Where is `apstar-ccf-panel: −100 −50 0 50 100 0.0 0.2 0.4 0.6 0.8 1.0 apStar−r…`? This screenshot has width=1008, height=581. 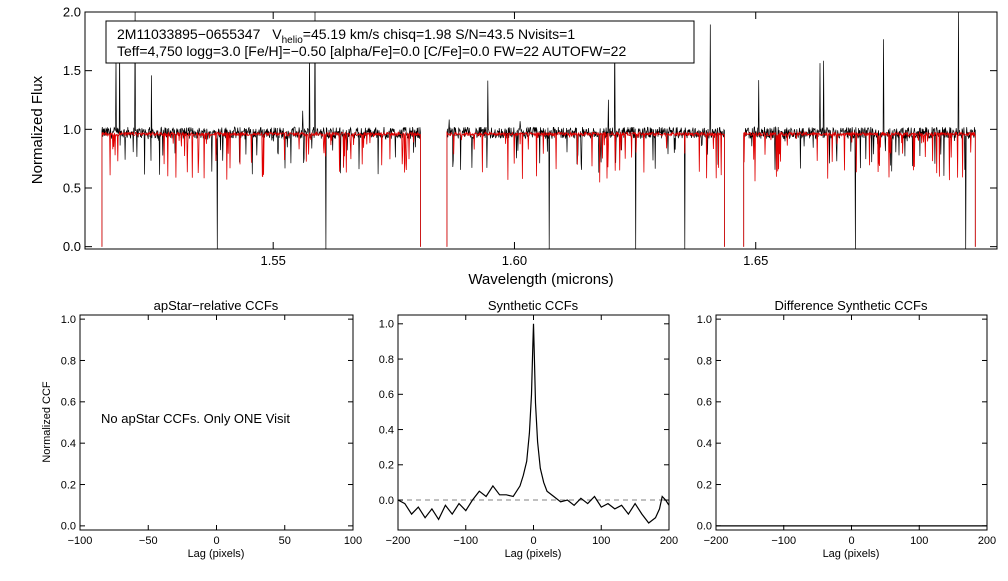 apstar-ccf-panel: −100 −50 0 50 100 0.0 0.2 0.4 0.6 0.8 1.0 apStar−r… is located at coordinates (201, 429).